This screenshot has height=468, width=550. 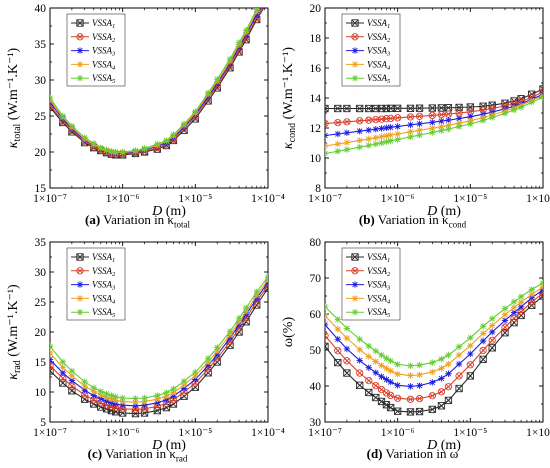 What do you see at coordinates (41, 393) in the screenshot?
I see `y-tick-label: 10` at bounding box center [41, 393].